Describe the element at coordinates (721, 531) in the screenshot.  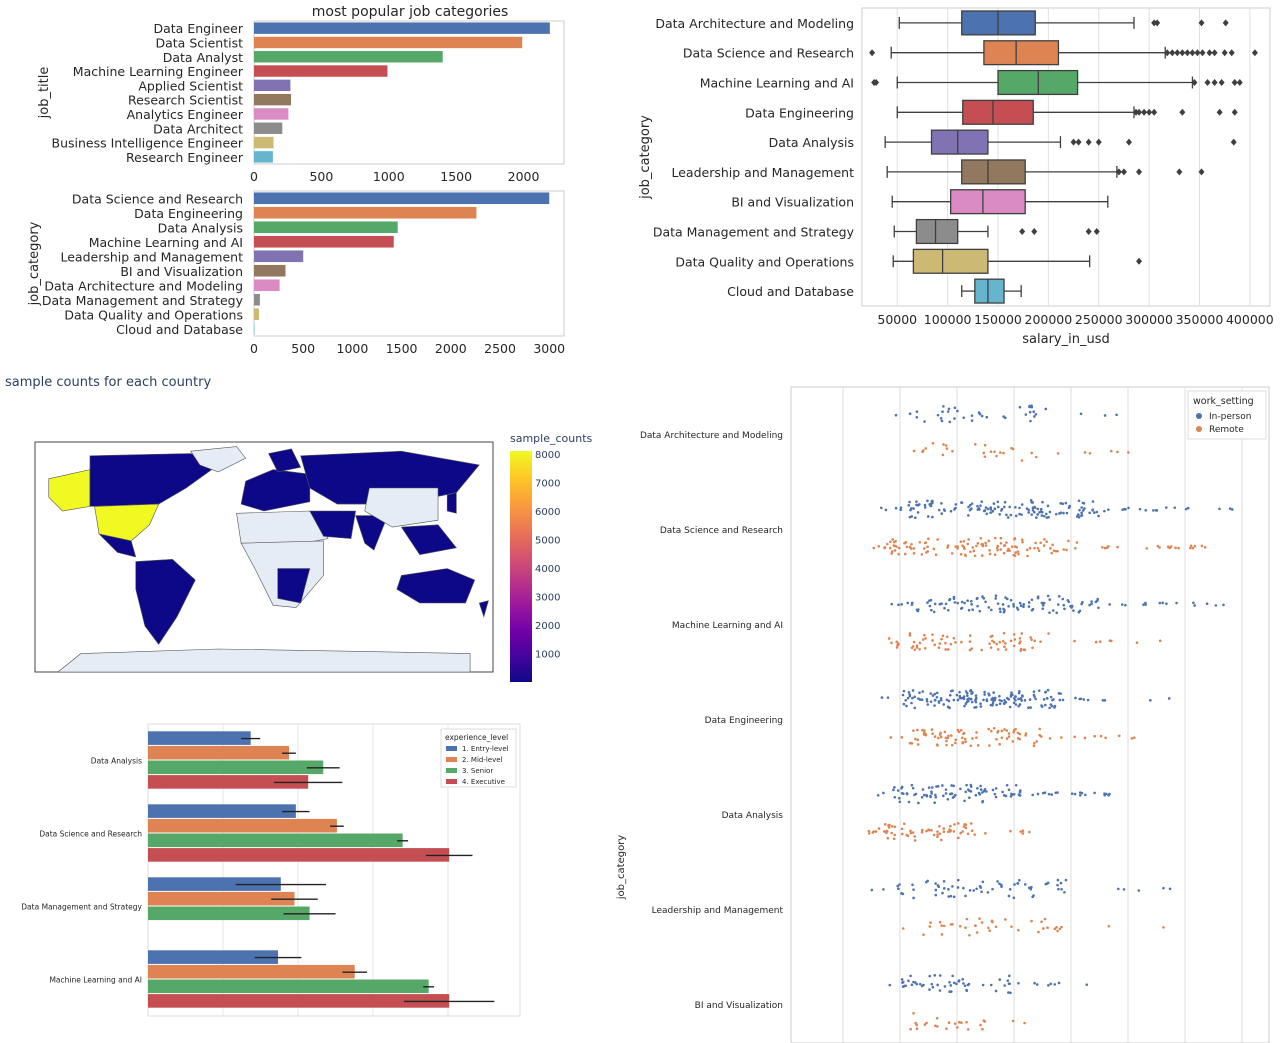
I see `category-label: Data Science and Research` at that location.